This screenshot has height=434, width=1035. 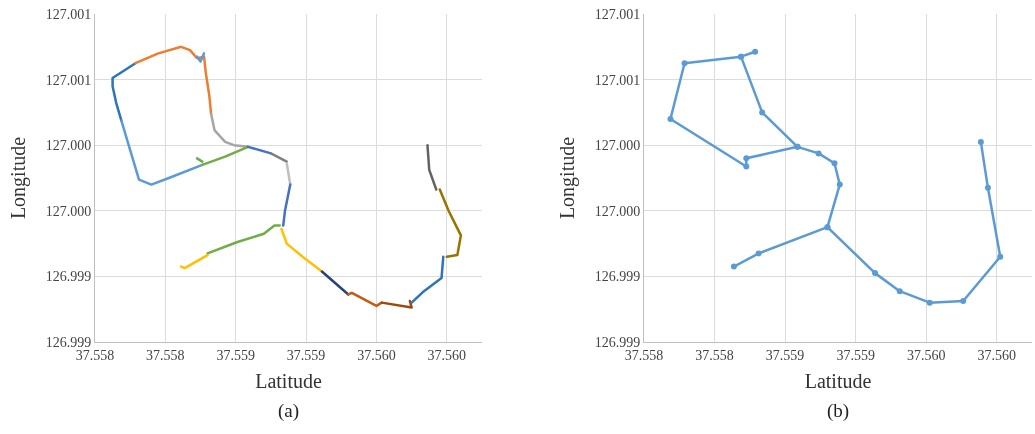 What do you see at coordinates (289, 411) in the screenshot?
I see `text: (a)` at bounding box center [289, 411].